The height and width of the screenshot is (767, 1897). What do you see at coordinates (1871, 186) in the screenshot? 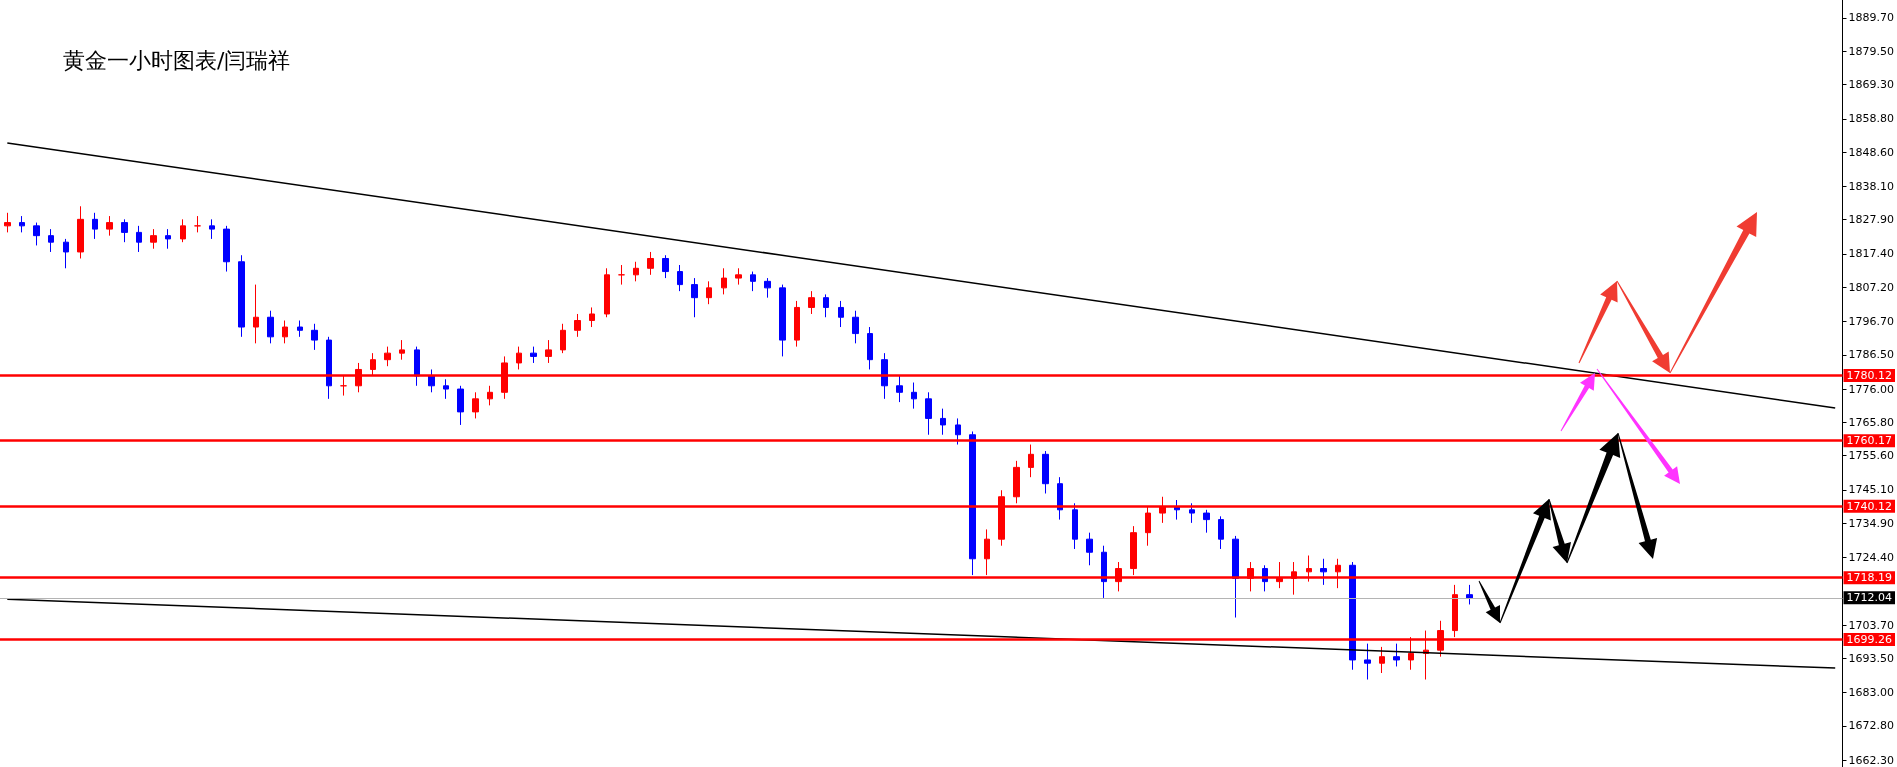
I see `y-tick-label: 1838.10` at bounding box center [1871, 186].